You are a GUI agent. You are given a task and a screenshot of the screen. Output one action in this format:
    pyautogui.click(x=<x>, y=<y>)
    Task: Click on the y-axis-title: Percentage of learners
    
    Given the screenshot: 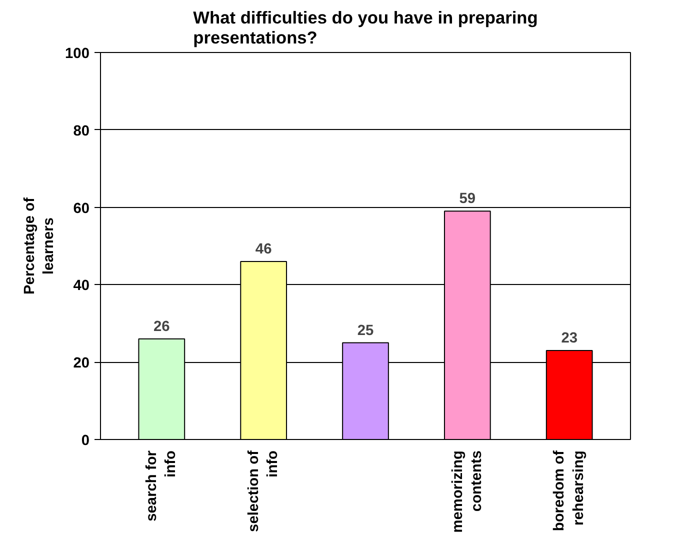 What is the action you would take?
    pyautogui.click(x=40, y=245)
    